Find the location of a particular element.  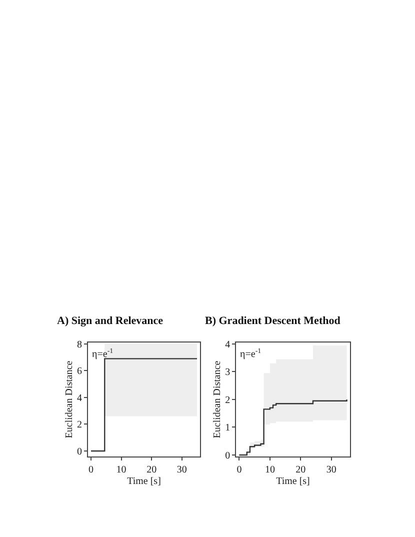

chart-title: B) Gradient Descent Method is located at coordinates (272, 321).